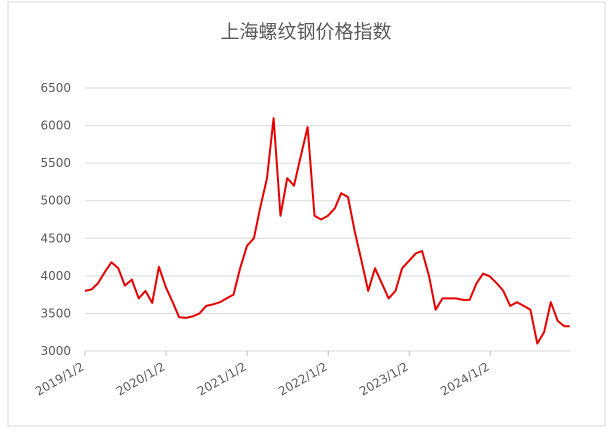 Image resolution: width=613 pixels, height=438 pixels. I want to click on y-tick-label: 5500, so click(55, 163).